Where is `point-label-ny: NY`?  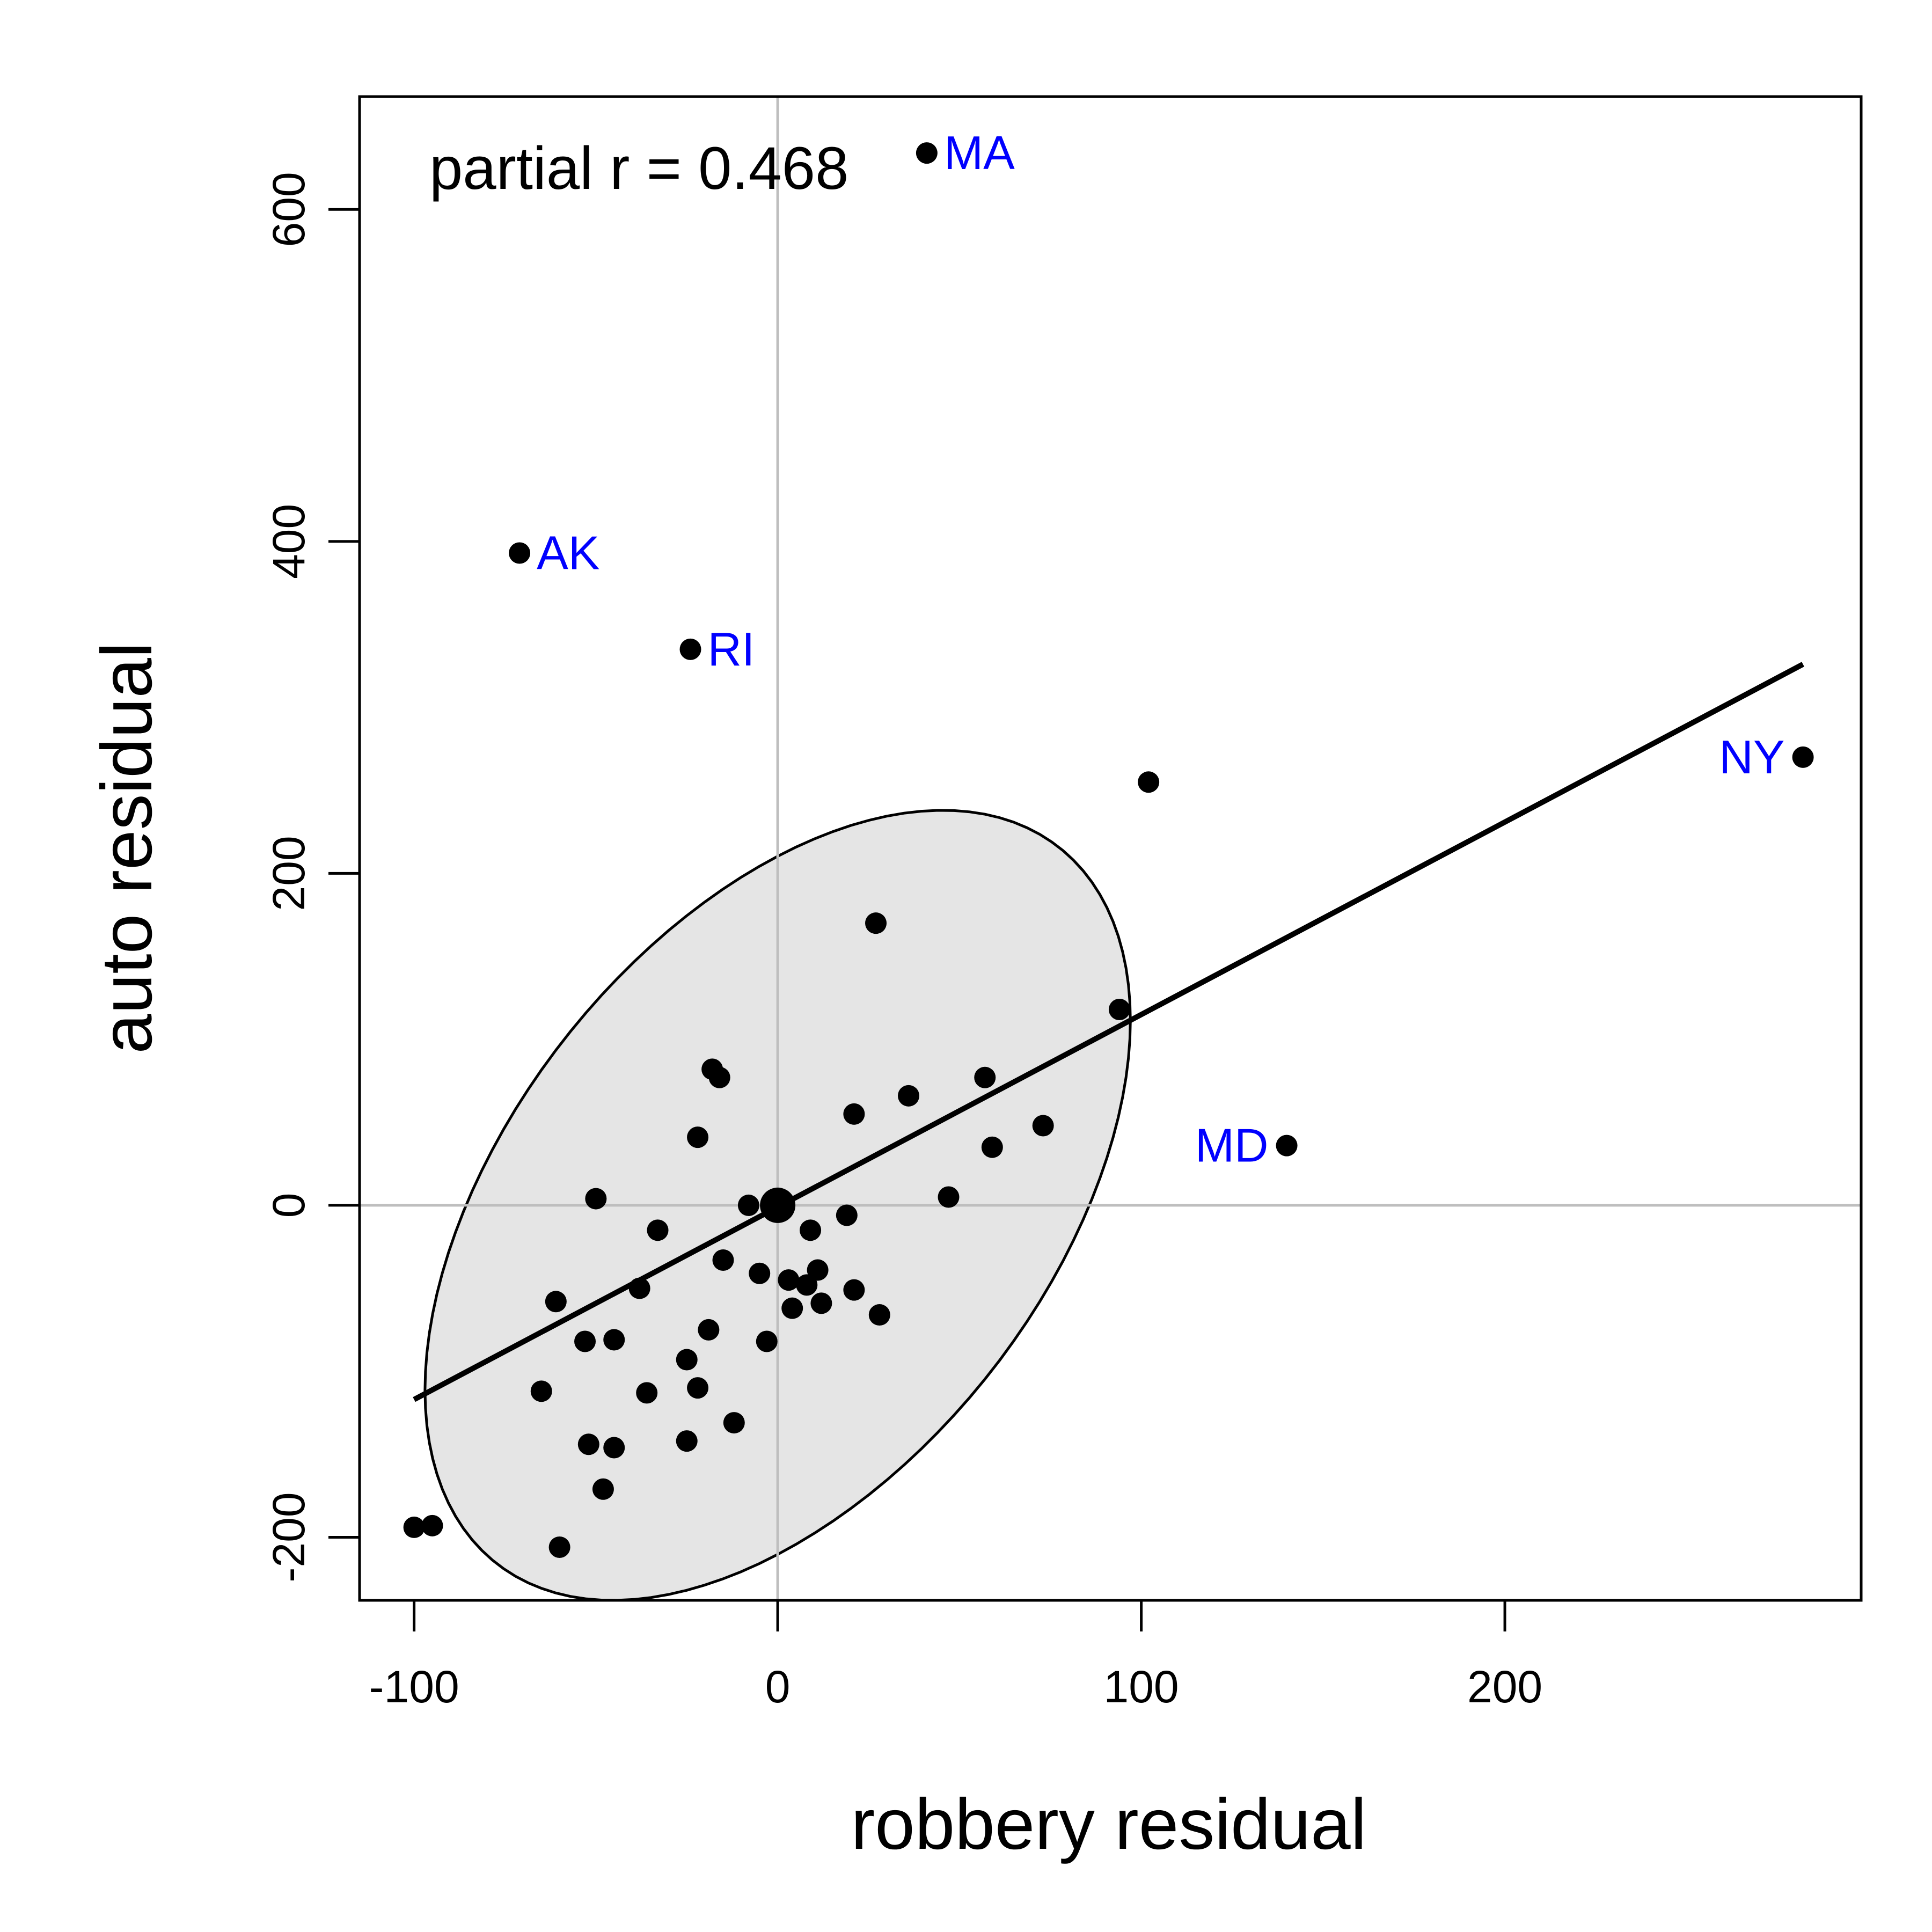
point-label-ny: NY is located at coordinates (1751, 757).